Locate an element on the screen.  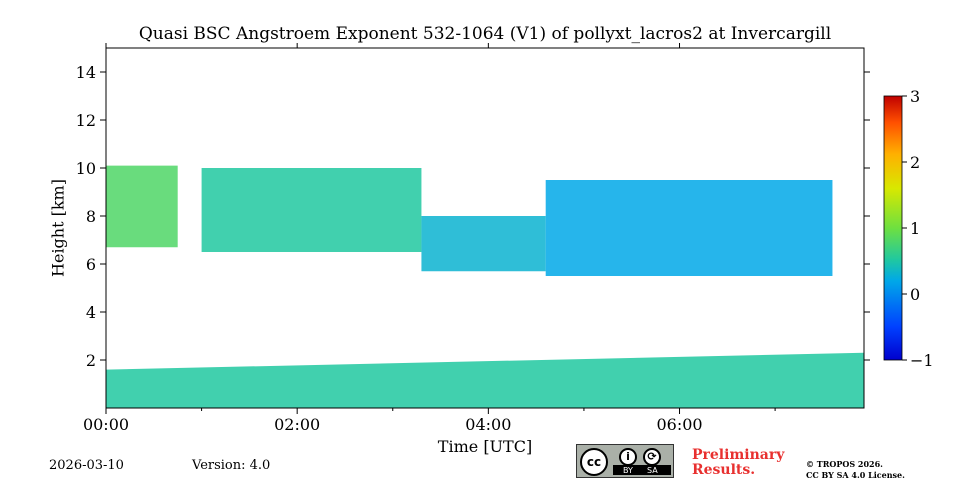
cc-icon: cc is located at coordinates (594, 462).